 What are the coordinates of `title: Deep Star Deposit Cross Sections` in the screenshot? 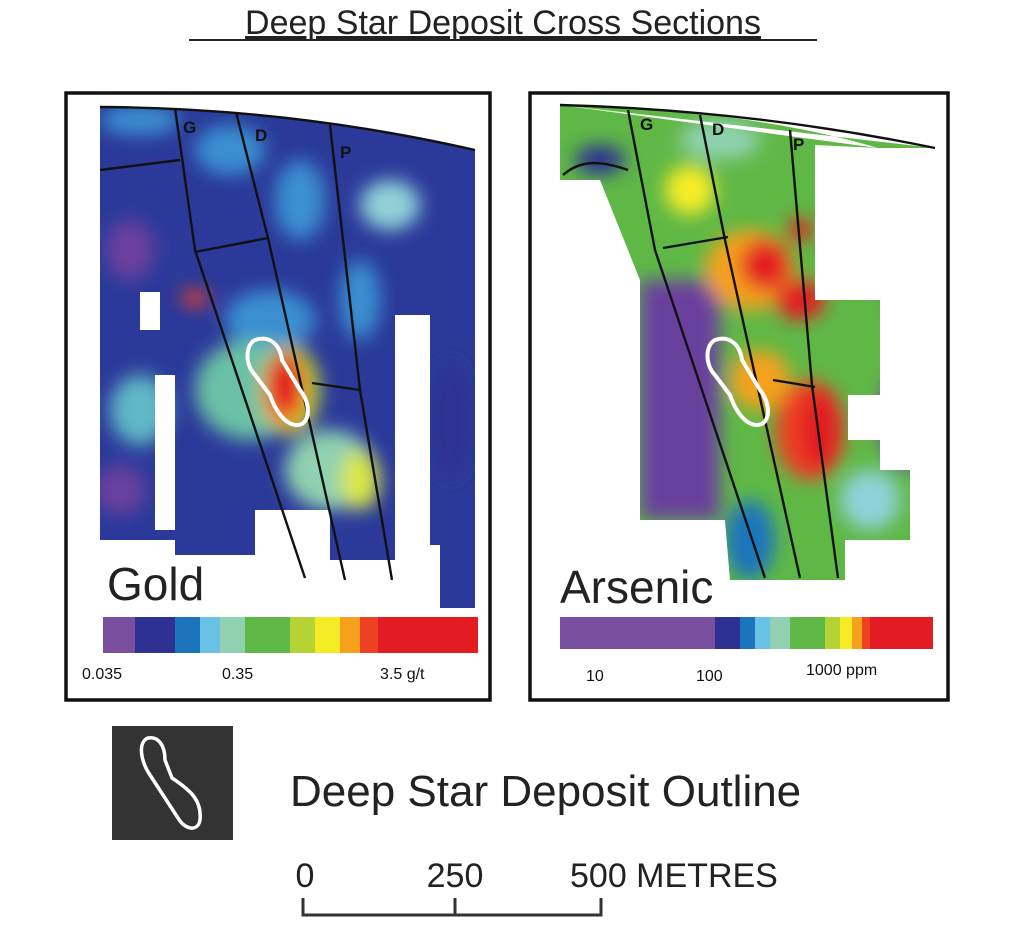 It's located at (503, 23).